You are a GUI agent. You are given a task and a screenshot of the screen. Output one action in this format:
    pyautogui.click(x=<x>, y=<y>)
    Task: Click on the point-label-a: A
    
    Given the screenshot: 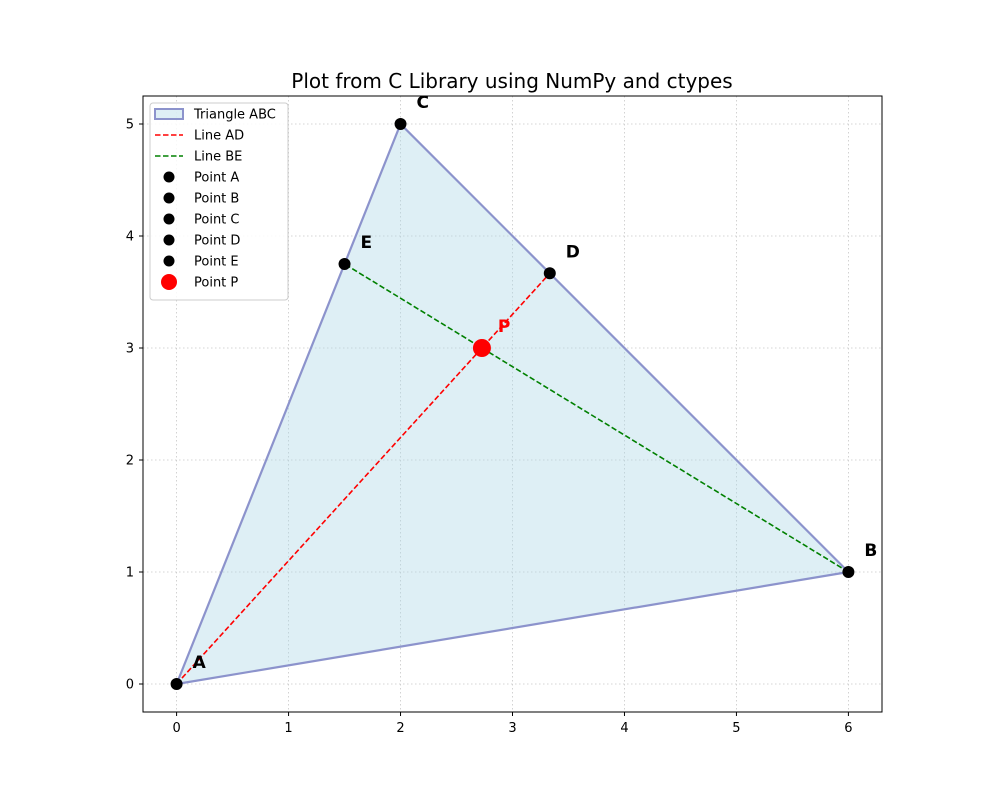 What is the action you would take?
    pyautogui.click(x=200, y=663)
    